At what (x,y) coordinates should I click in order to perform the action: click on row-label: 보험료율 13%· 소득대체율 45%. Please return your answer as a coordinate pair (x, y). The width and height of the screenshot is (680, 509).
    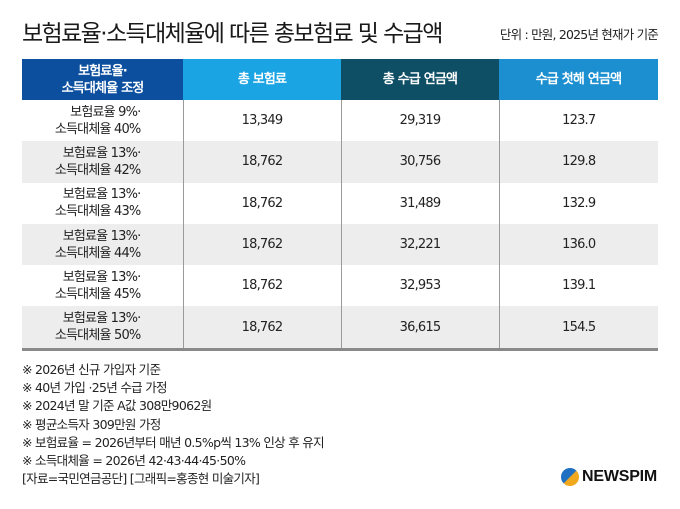
    Looking at the image, I should click on (102, 285).